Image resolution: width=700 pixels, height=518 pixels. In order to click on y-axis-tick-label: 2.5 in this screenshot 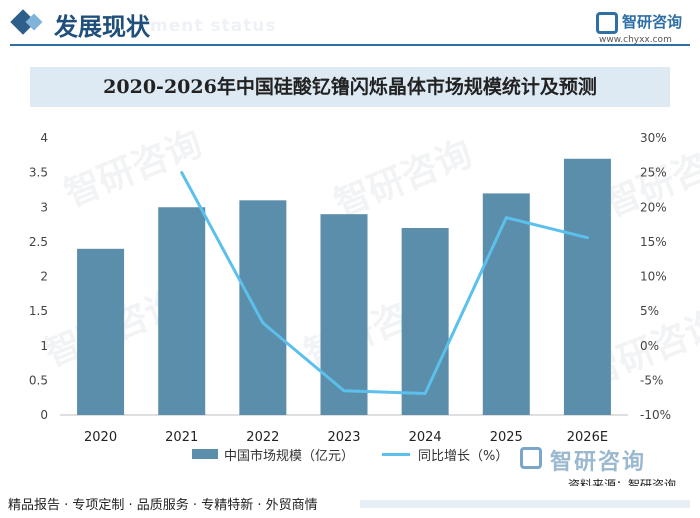, I will do `click(38, 242)`.